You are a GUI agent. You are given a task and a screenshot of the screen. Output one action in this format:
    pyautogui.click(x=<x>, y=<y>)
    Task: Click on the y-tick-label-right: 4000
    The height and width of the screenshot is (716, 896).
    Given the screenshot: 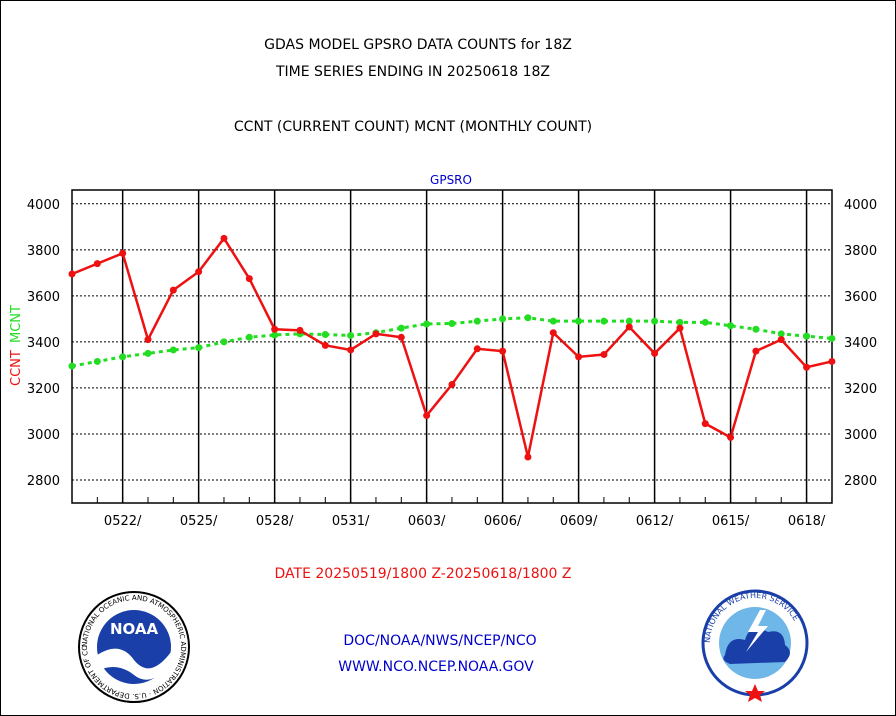 What is the action you would take?
    pyautogui.click(x=860, y=205)
    